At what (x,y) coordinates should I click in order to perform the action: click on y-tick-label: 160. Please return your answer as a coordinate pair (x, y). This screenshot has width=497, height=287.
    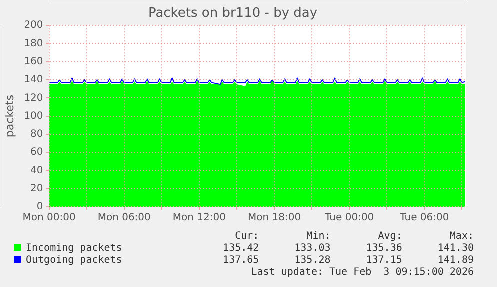
    Looking at the image, I should click on (34, 62).